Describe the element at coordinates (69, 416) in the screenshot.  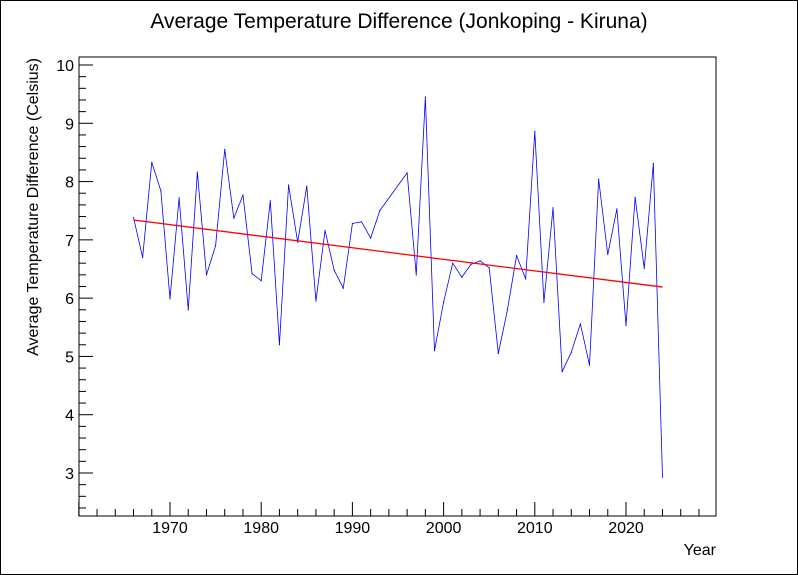
I see `y-tick-label: 4` at that location.